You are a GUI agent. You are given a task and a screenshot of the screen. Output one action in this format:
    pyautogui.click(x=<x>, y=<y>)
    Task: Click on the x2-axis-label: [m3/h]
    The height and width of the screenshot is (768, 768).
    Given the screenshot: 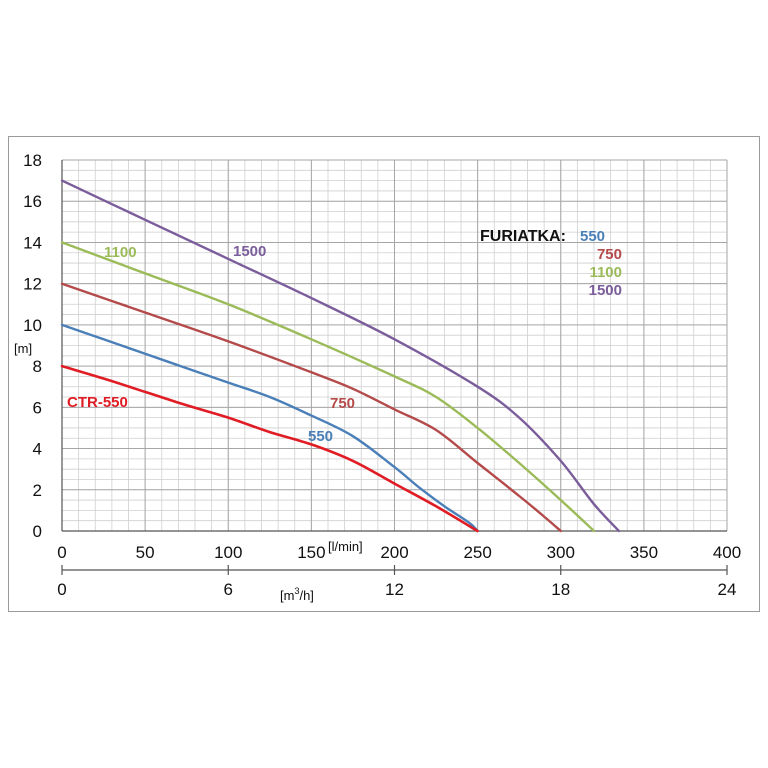 What is the action you would take?
    pyautogui.click(x=297, y=594)
    